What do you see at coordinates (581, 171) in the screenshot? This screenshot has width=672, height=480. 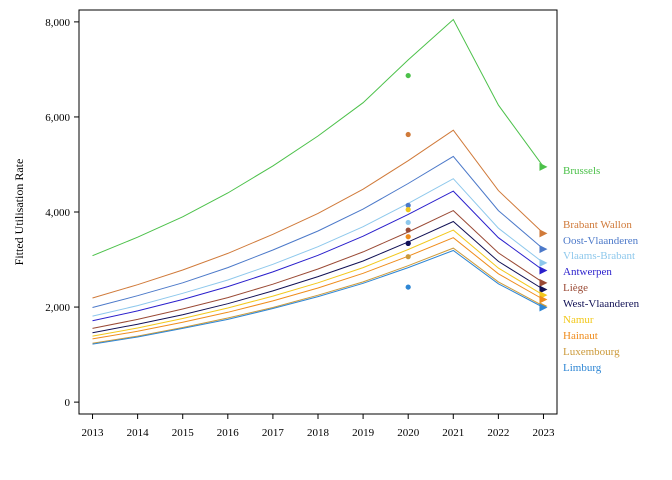 I see `legend-item: Brussels` at bounding box center [581, 171].